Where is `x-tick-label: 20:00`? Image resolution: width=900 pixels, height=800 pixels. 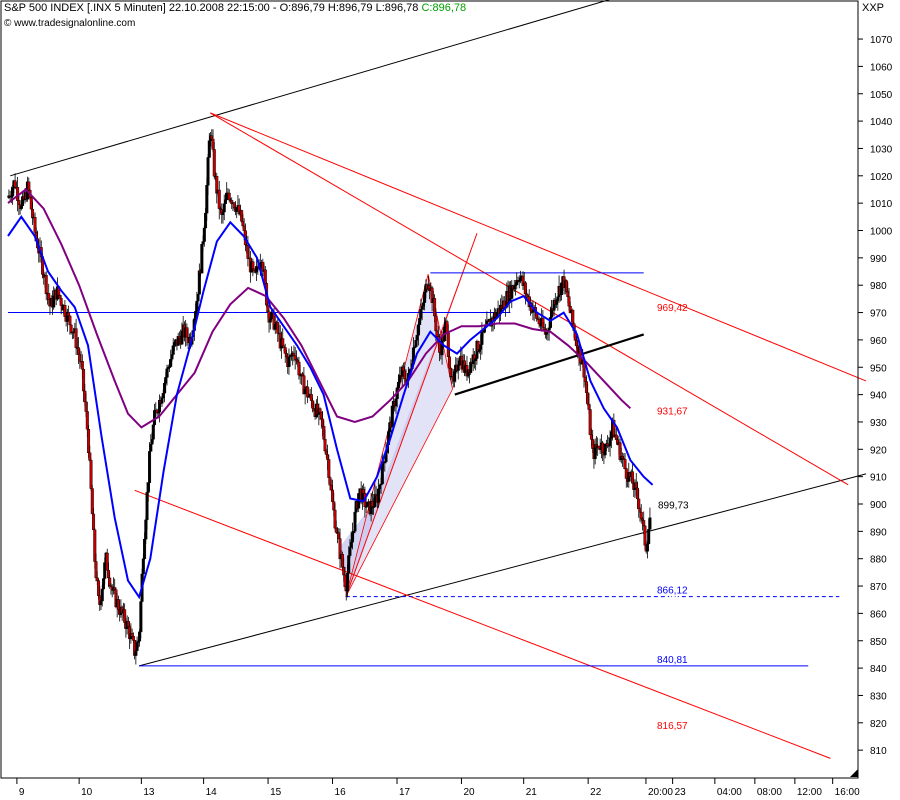
x-tick-label: 20:00 is located at coordinates (660, 792).